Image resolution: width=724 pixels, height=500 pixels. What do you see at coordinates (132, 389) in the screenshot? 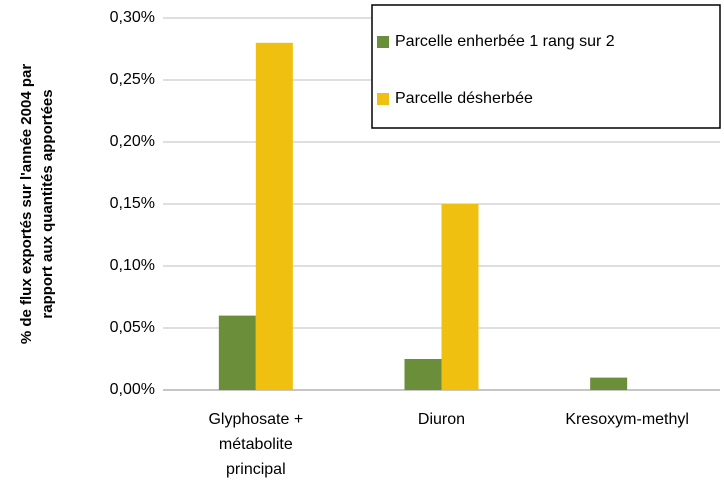
I see `y-tick-label: 0,00%` at bounding box center [132, 389].